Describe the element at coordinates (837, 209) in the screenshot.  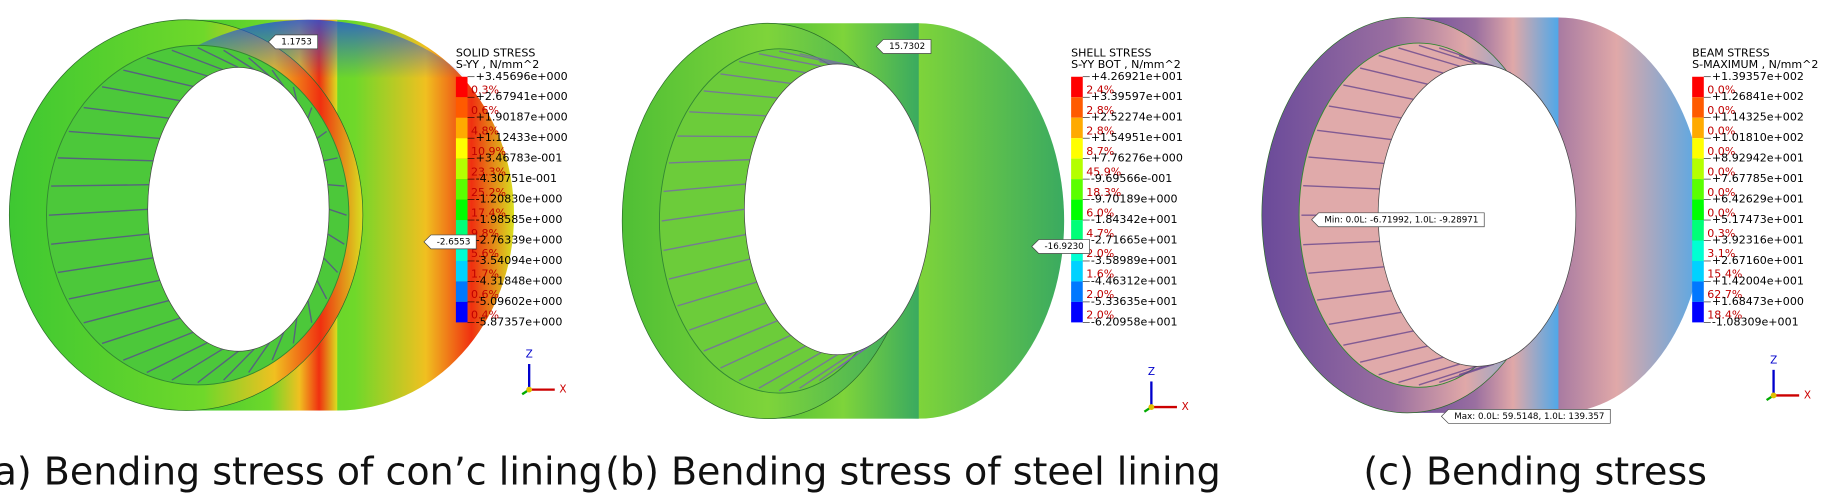
I see `opening` at that location.